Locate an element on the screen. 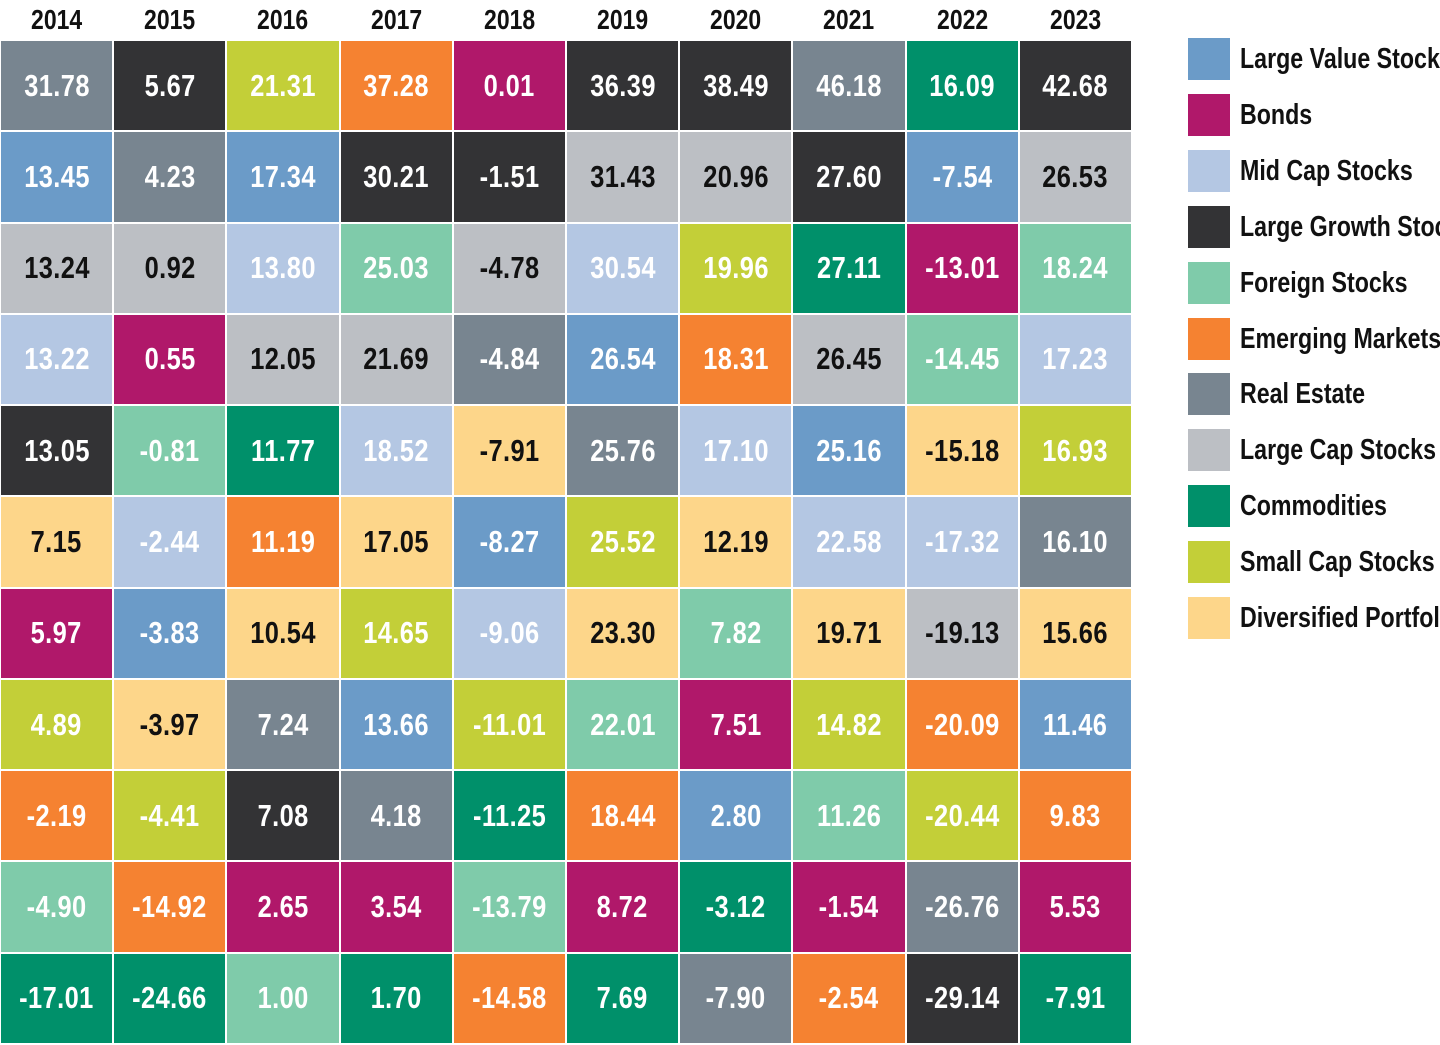 The image size is (1440, 1045). cell-value: -24.66 is located at coordinates (170, 998).